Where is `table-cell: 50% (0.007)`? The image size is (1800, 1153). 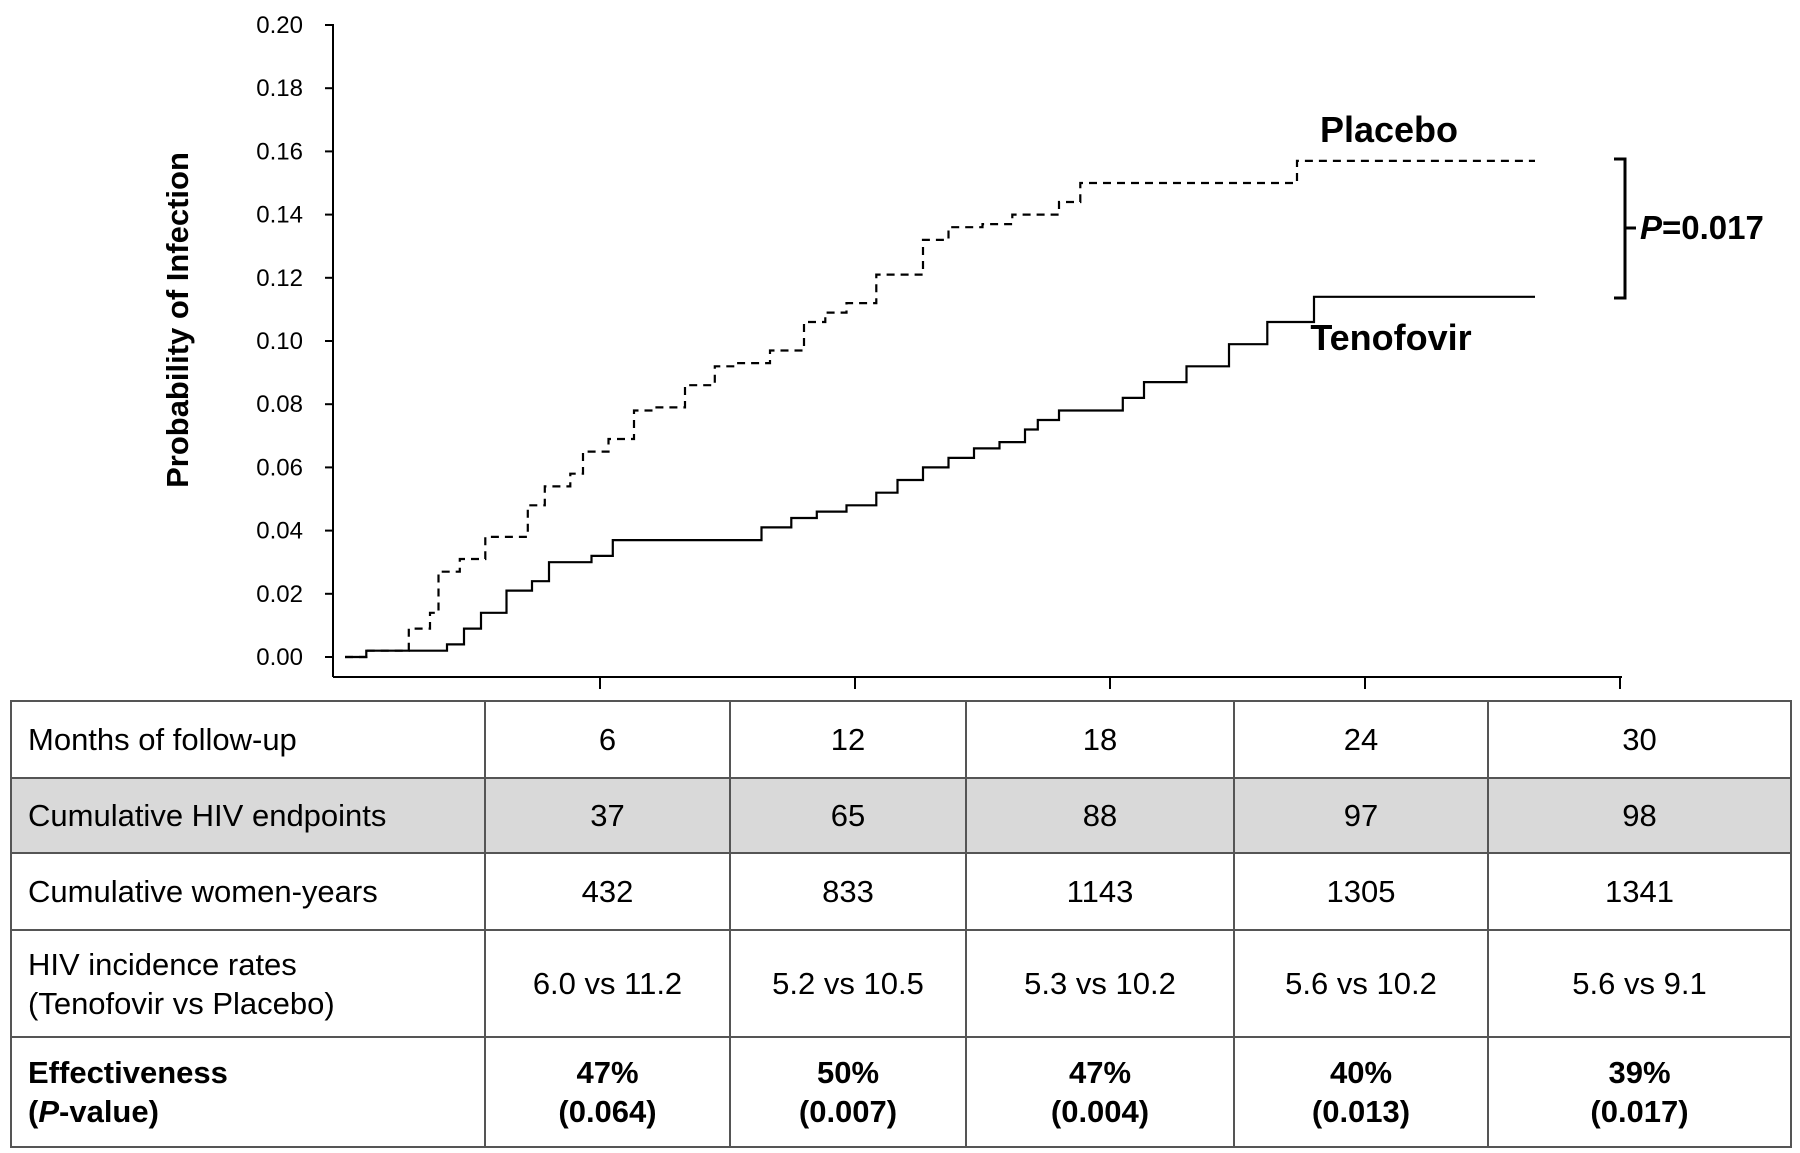 table-cell: 50% (0.007) is located at coordinates (848, 1092).